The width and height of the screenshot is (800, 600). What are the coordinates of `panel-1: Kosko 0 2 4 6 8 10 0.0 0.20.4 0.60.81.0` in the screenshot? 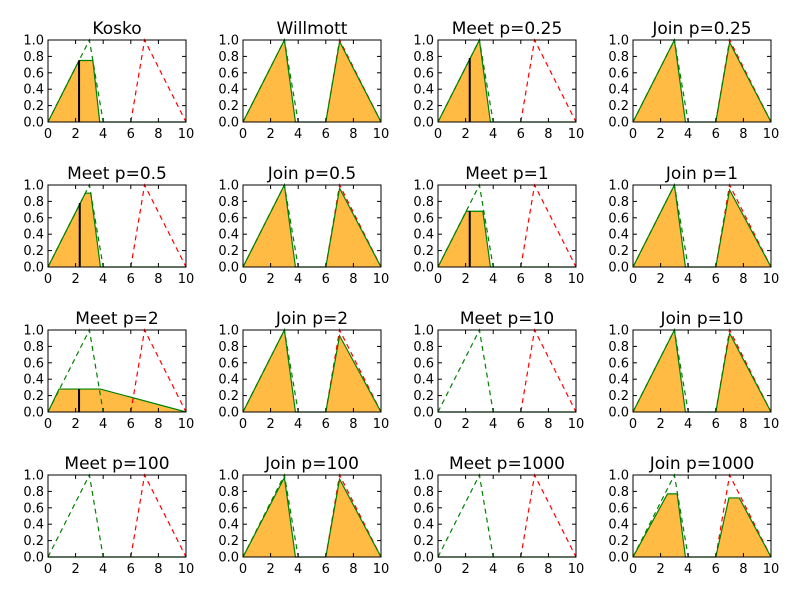 It's located at (108, 80).